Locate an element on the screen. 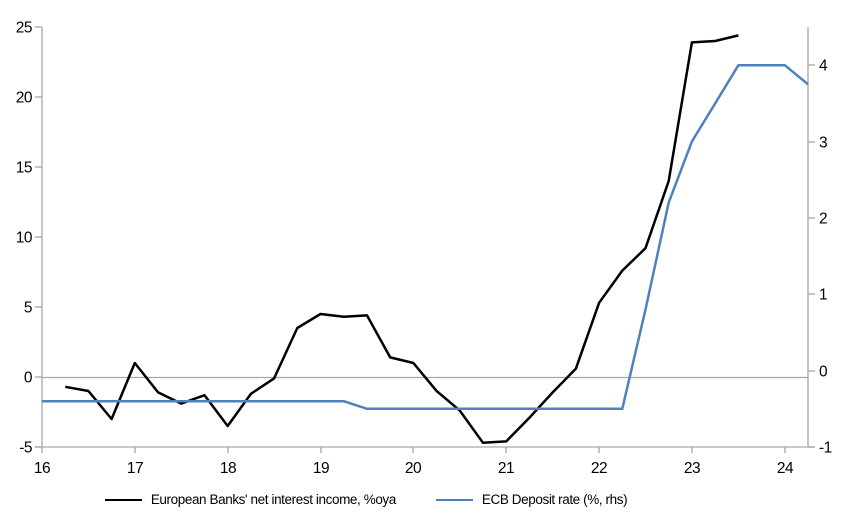 This screenshot has height=531, width=852. right-axis-tick-label: 3 is located at coordinates (823, 143).